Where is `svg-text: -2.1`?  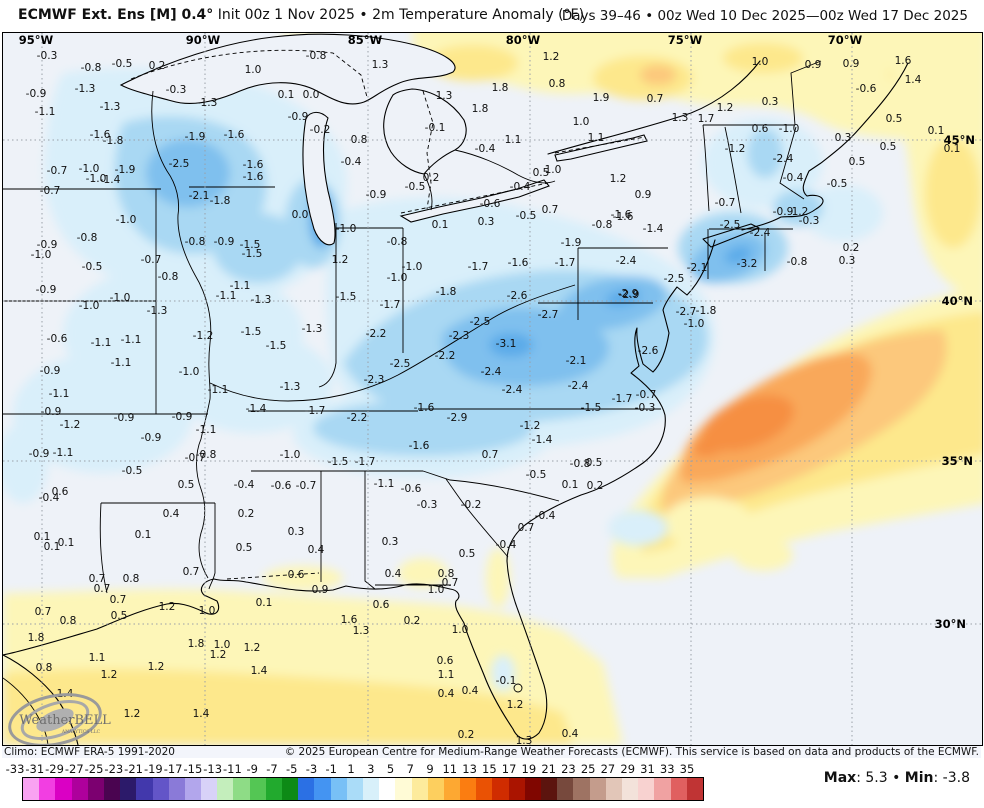
svg-text: -2.1 is located at coordinates (697, 268).